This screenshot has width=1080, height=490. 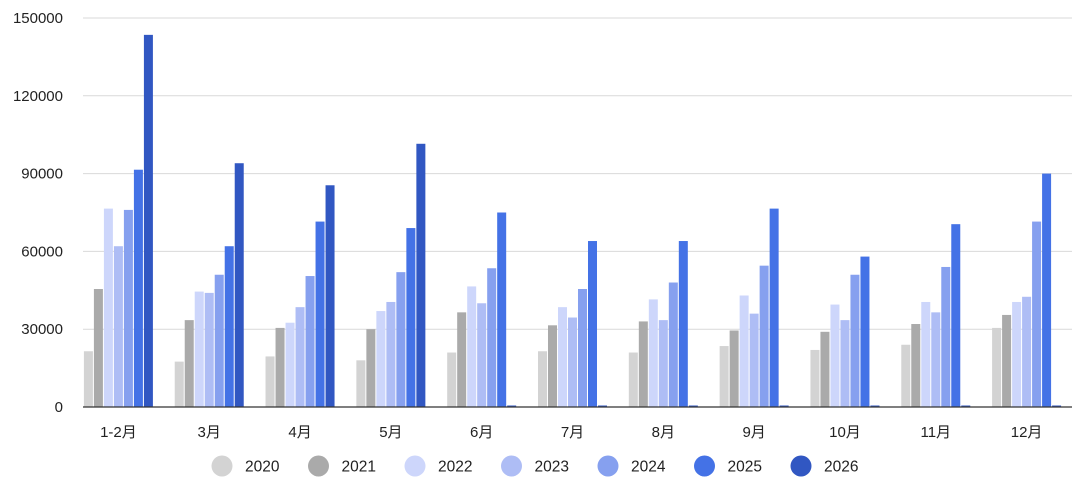 I want to click on legend-item-2025: 2025, so click(x=728, y=466).